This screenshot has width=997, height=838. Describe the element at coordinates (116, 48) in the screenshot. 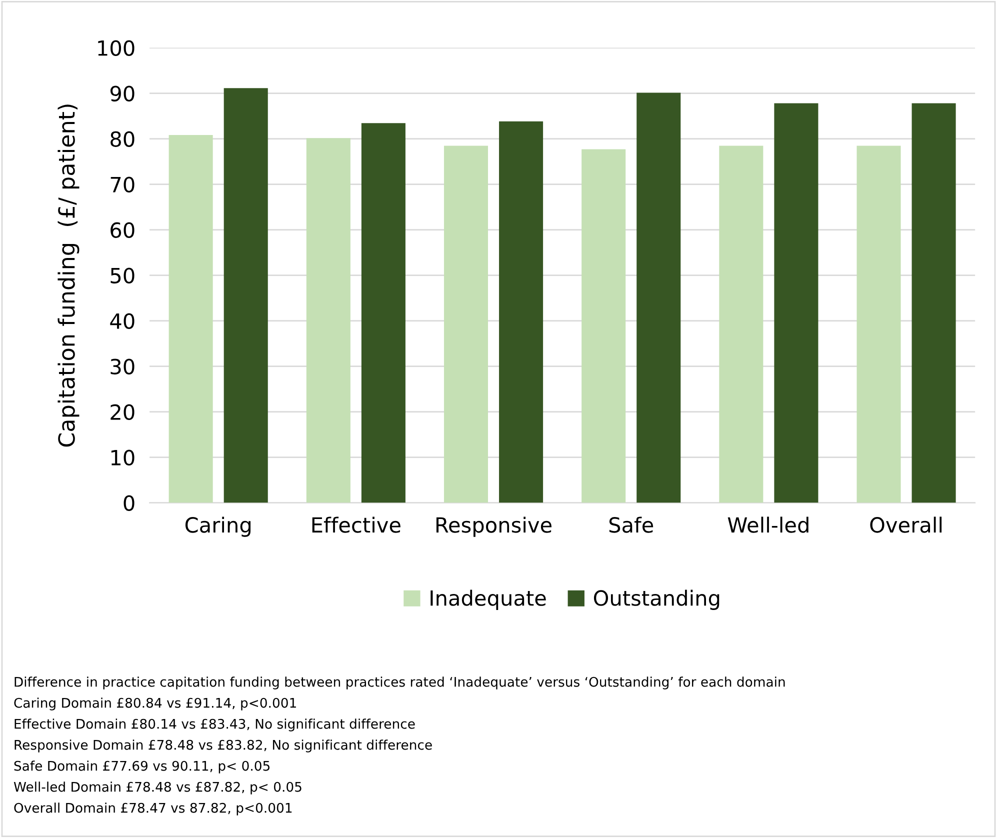

I see `y-tick-label: 100` at that location.